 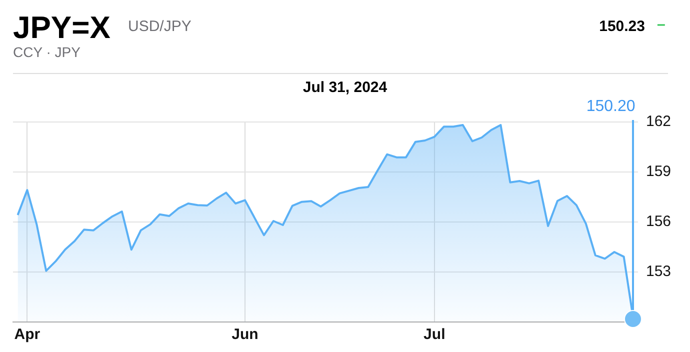 I want to click on chart-subtitle: USD/JPY, so click(x=160, y=26).